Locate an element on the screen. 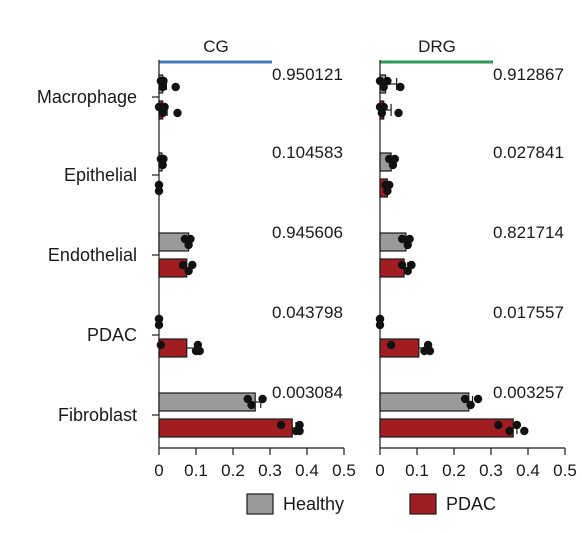 This screenshot has width=582, height=533. p-value-cg-macrophage: 0.950121 is located at coordinates (307, 74).